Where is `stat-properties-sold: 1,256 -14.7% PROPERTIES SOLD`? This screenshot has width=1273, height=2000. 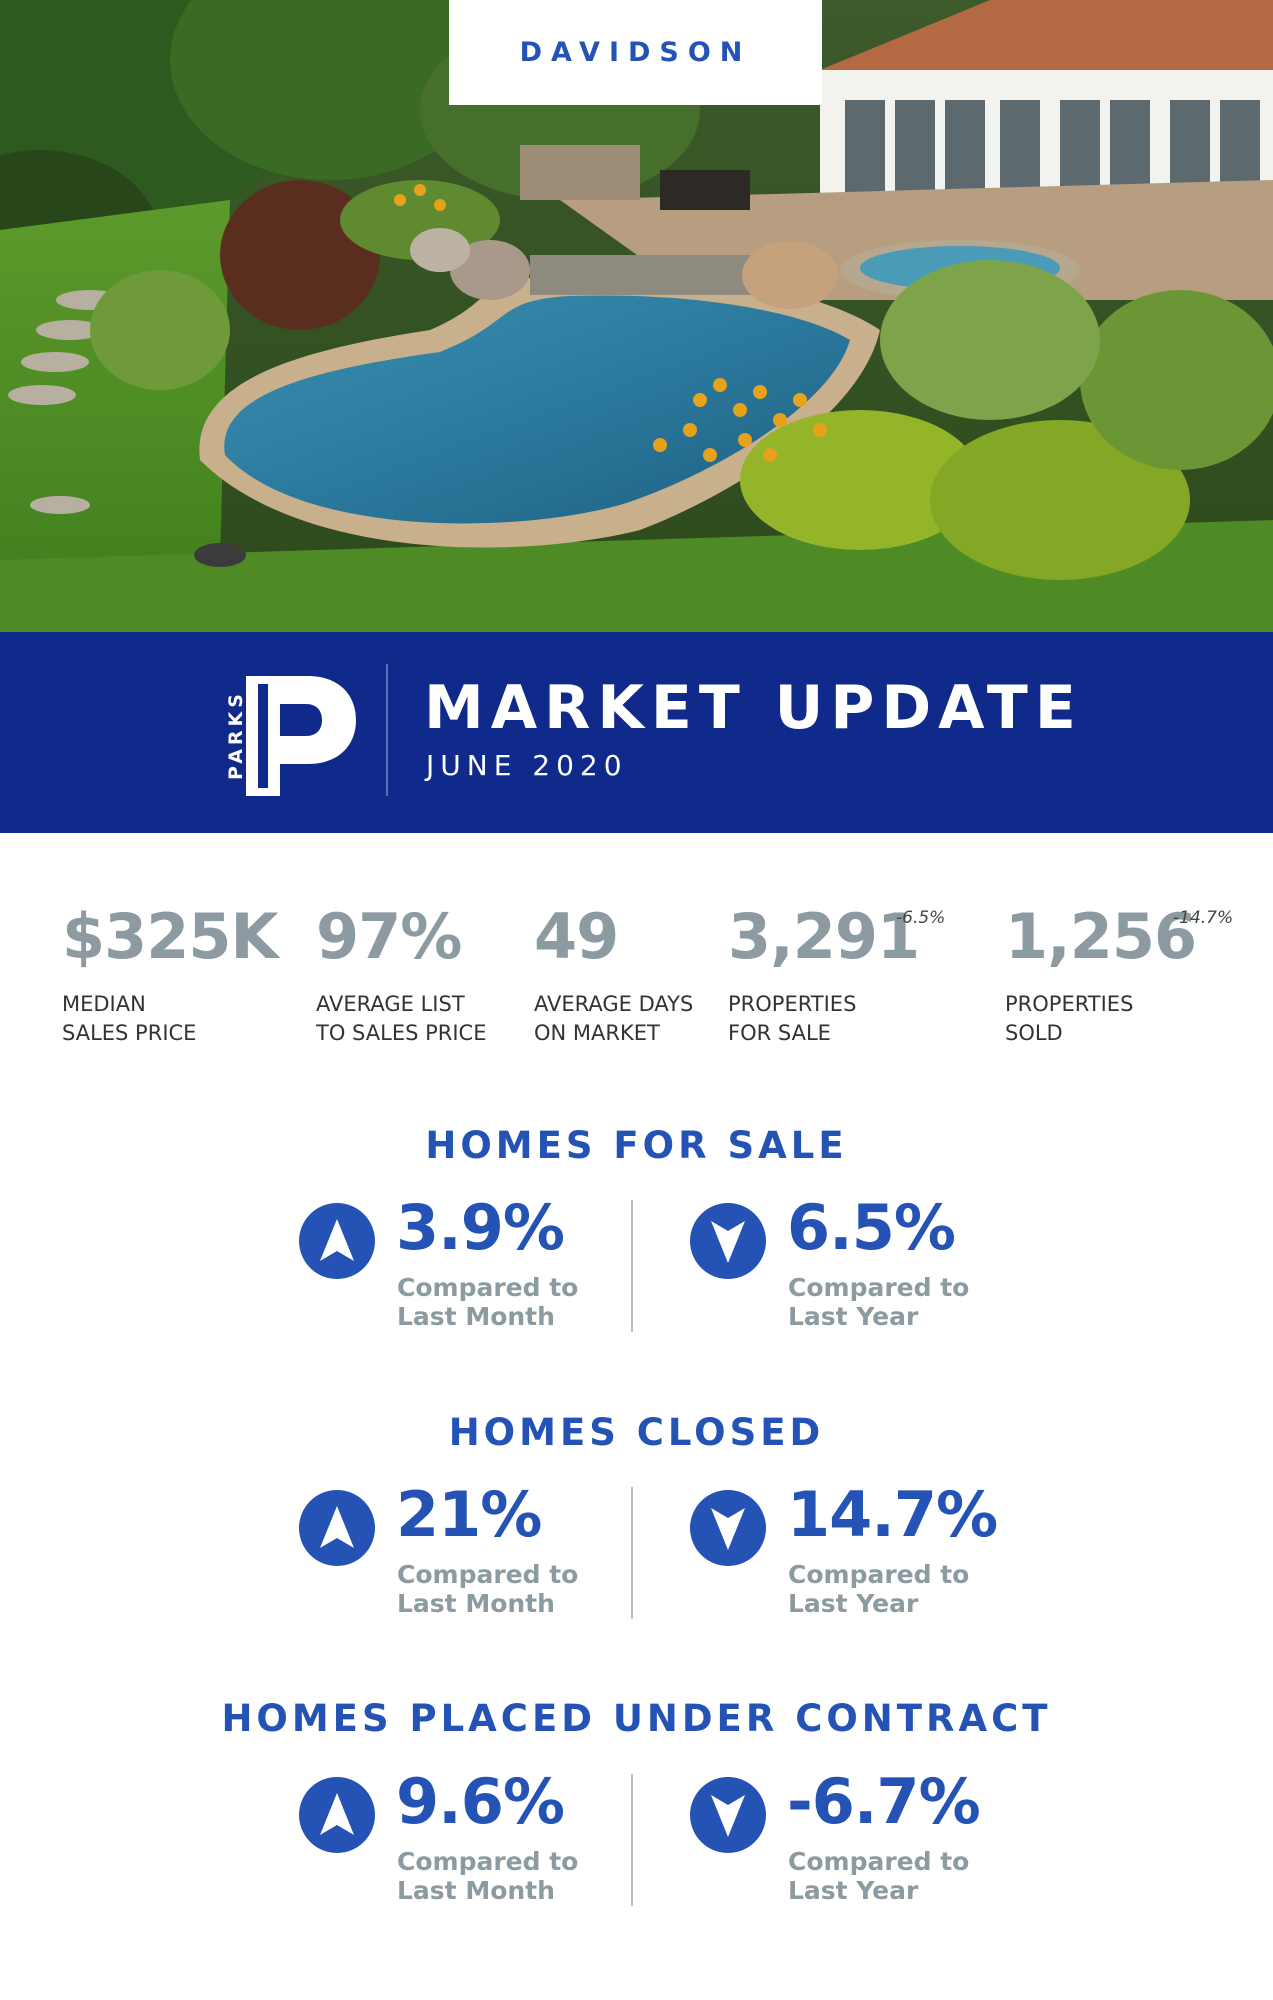
stat-properties-sold: 1,256 -14.7% PROPERTIES SOLD is located at coordinates (1119, 974).